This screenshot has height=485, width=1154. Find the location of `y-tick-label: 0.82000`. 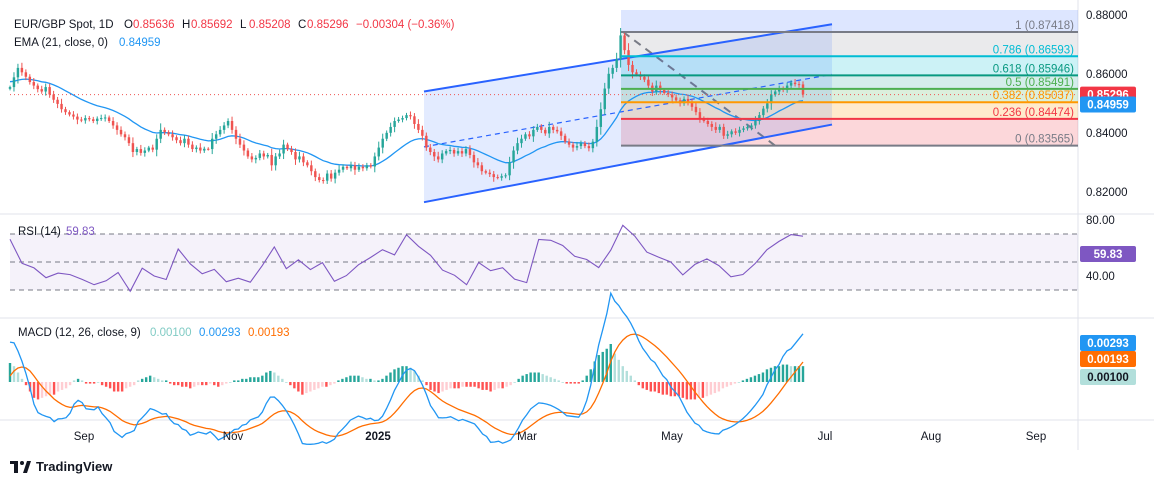

y-tick-label: 0.82000 is located at coordinates (1107, 193).